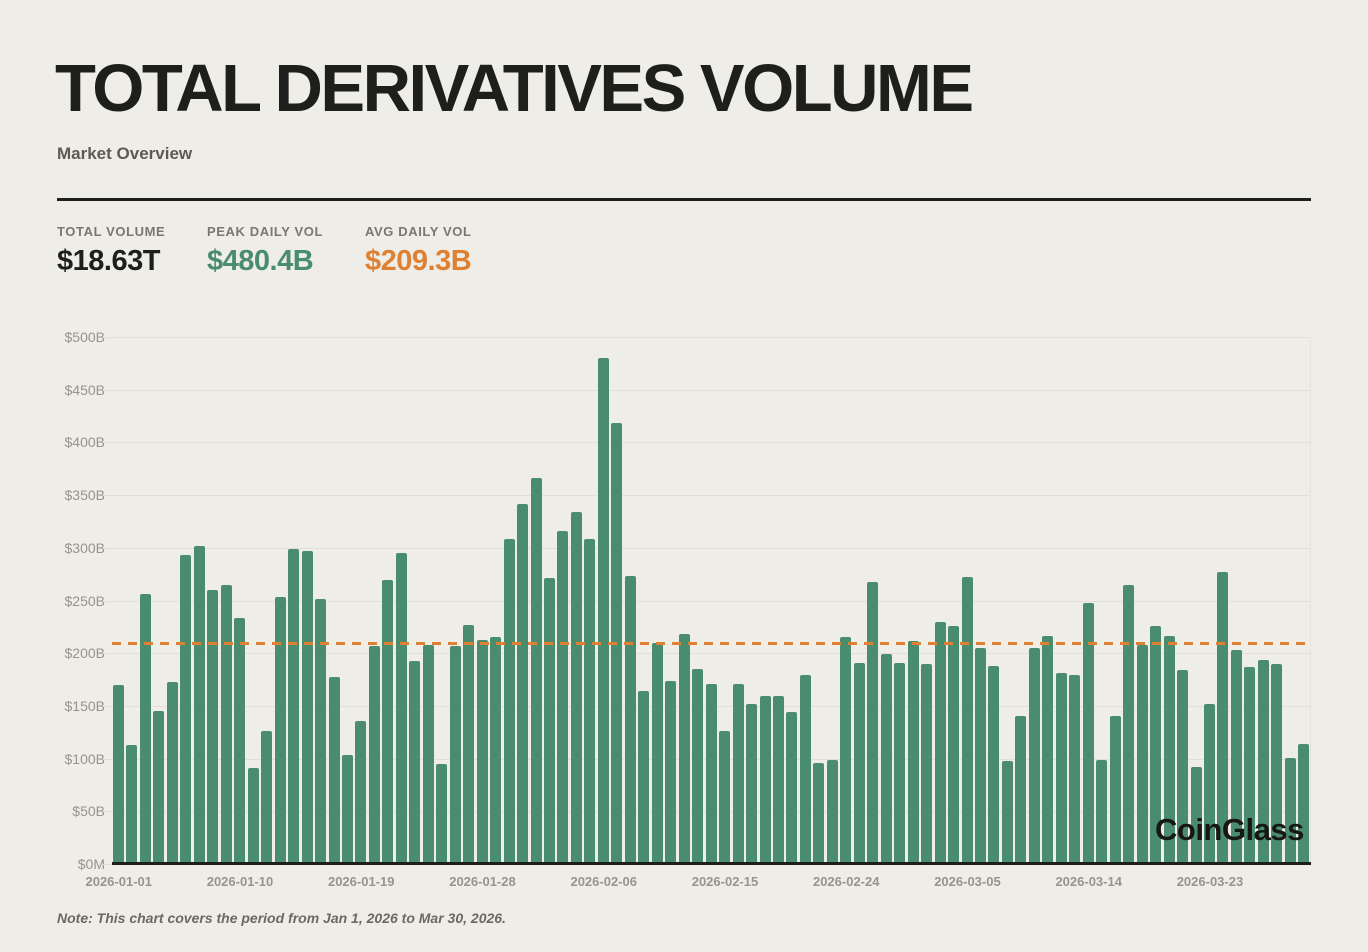  I want to click on stat-avg-daily-vol: AVG DAILY VOL $209.3B, so click(418, 251).